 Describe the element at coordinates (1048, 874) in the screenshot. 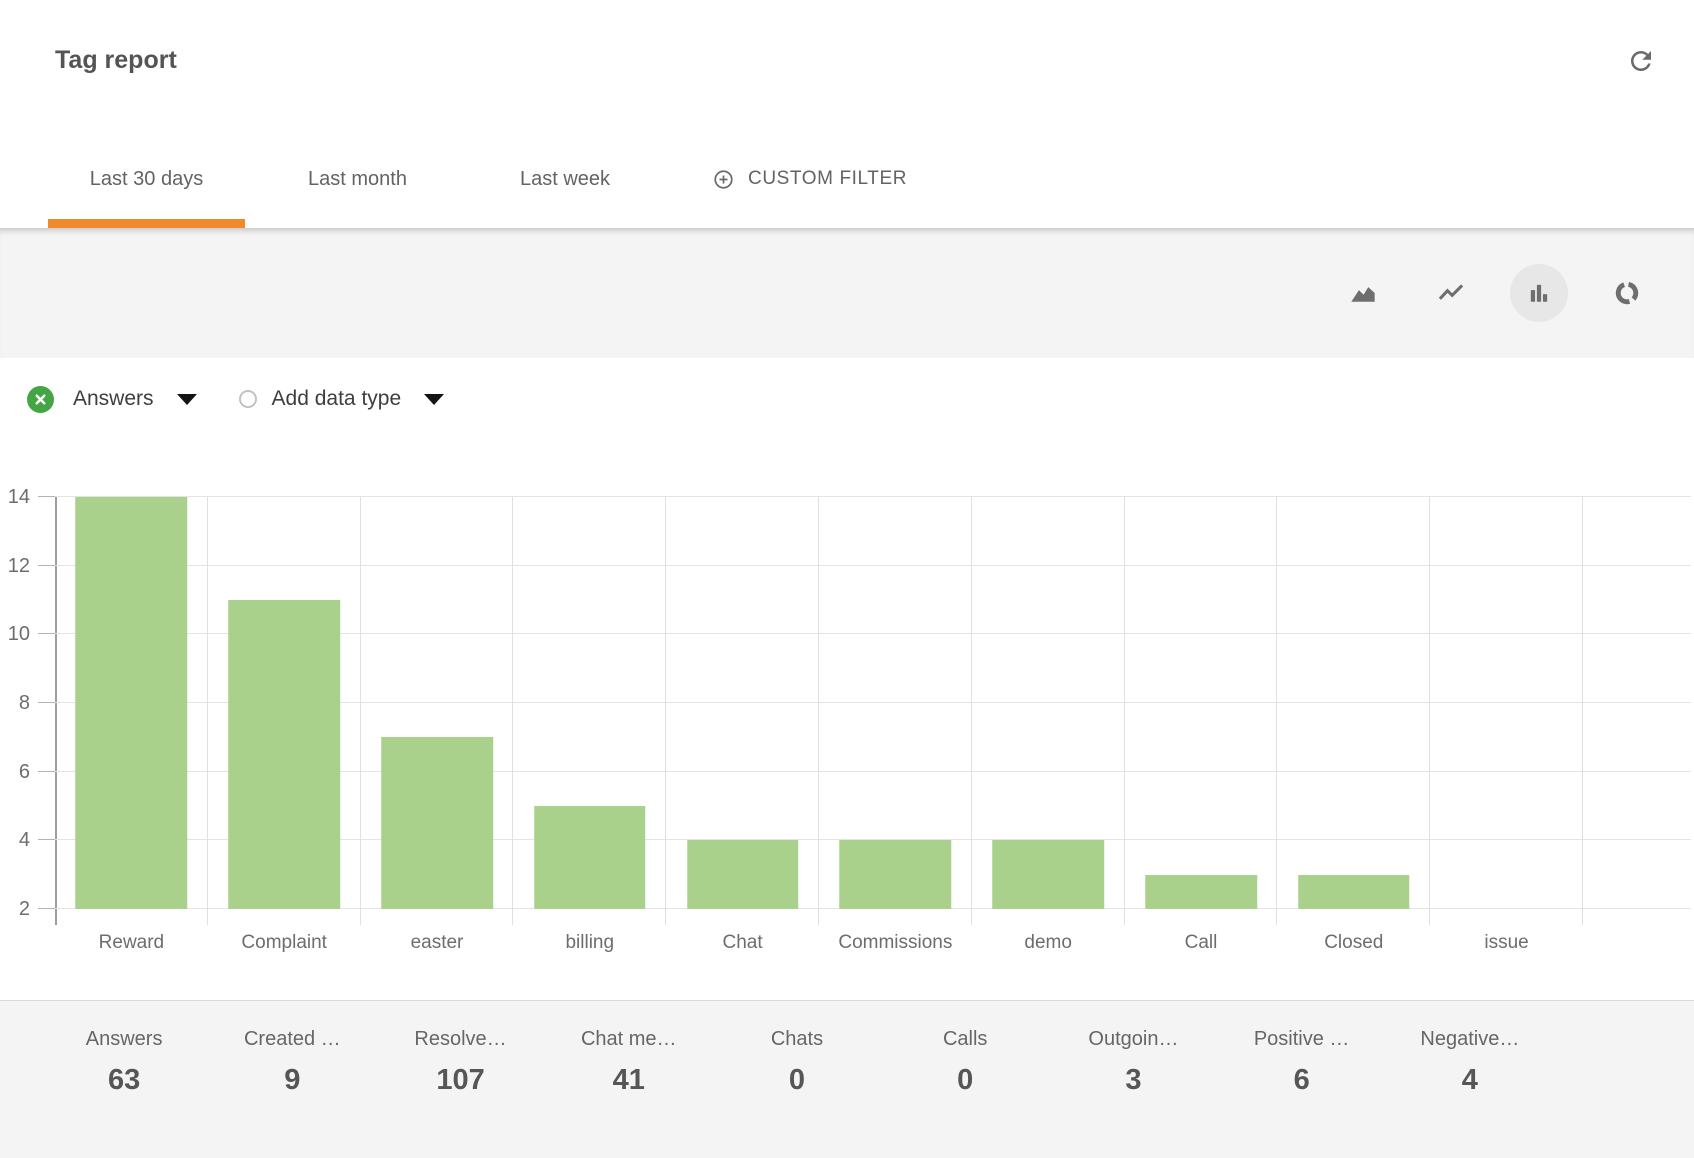

I see `bar-demo` at that location.